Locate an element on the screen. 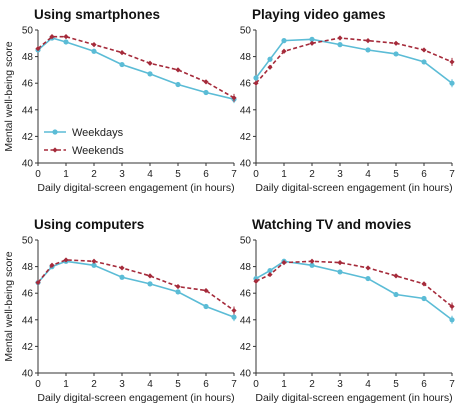 The image size is (474, 417). legend-marker-weekdays is located at coordinates (55, 132).